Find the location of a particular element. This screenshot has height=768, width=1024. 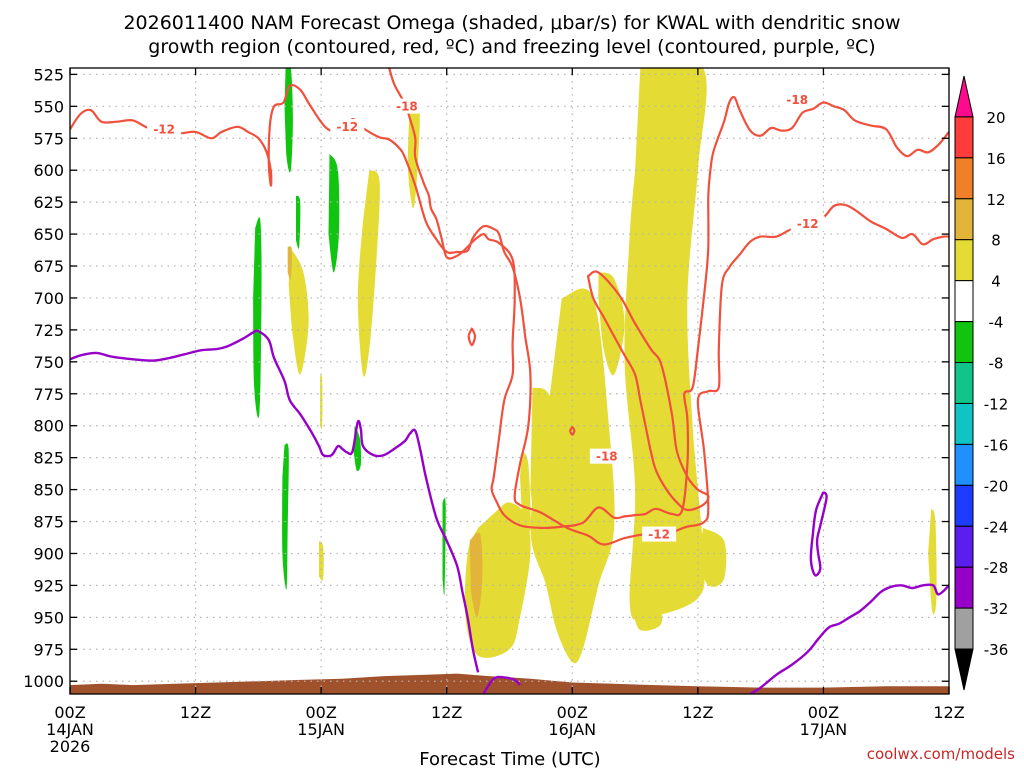

colorbar-label-7: -12 is located at coordinates (996, 404).